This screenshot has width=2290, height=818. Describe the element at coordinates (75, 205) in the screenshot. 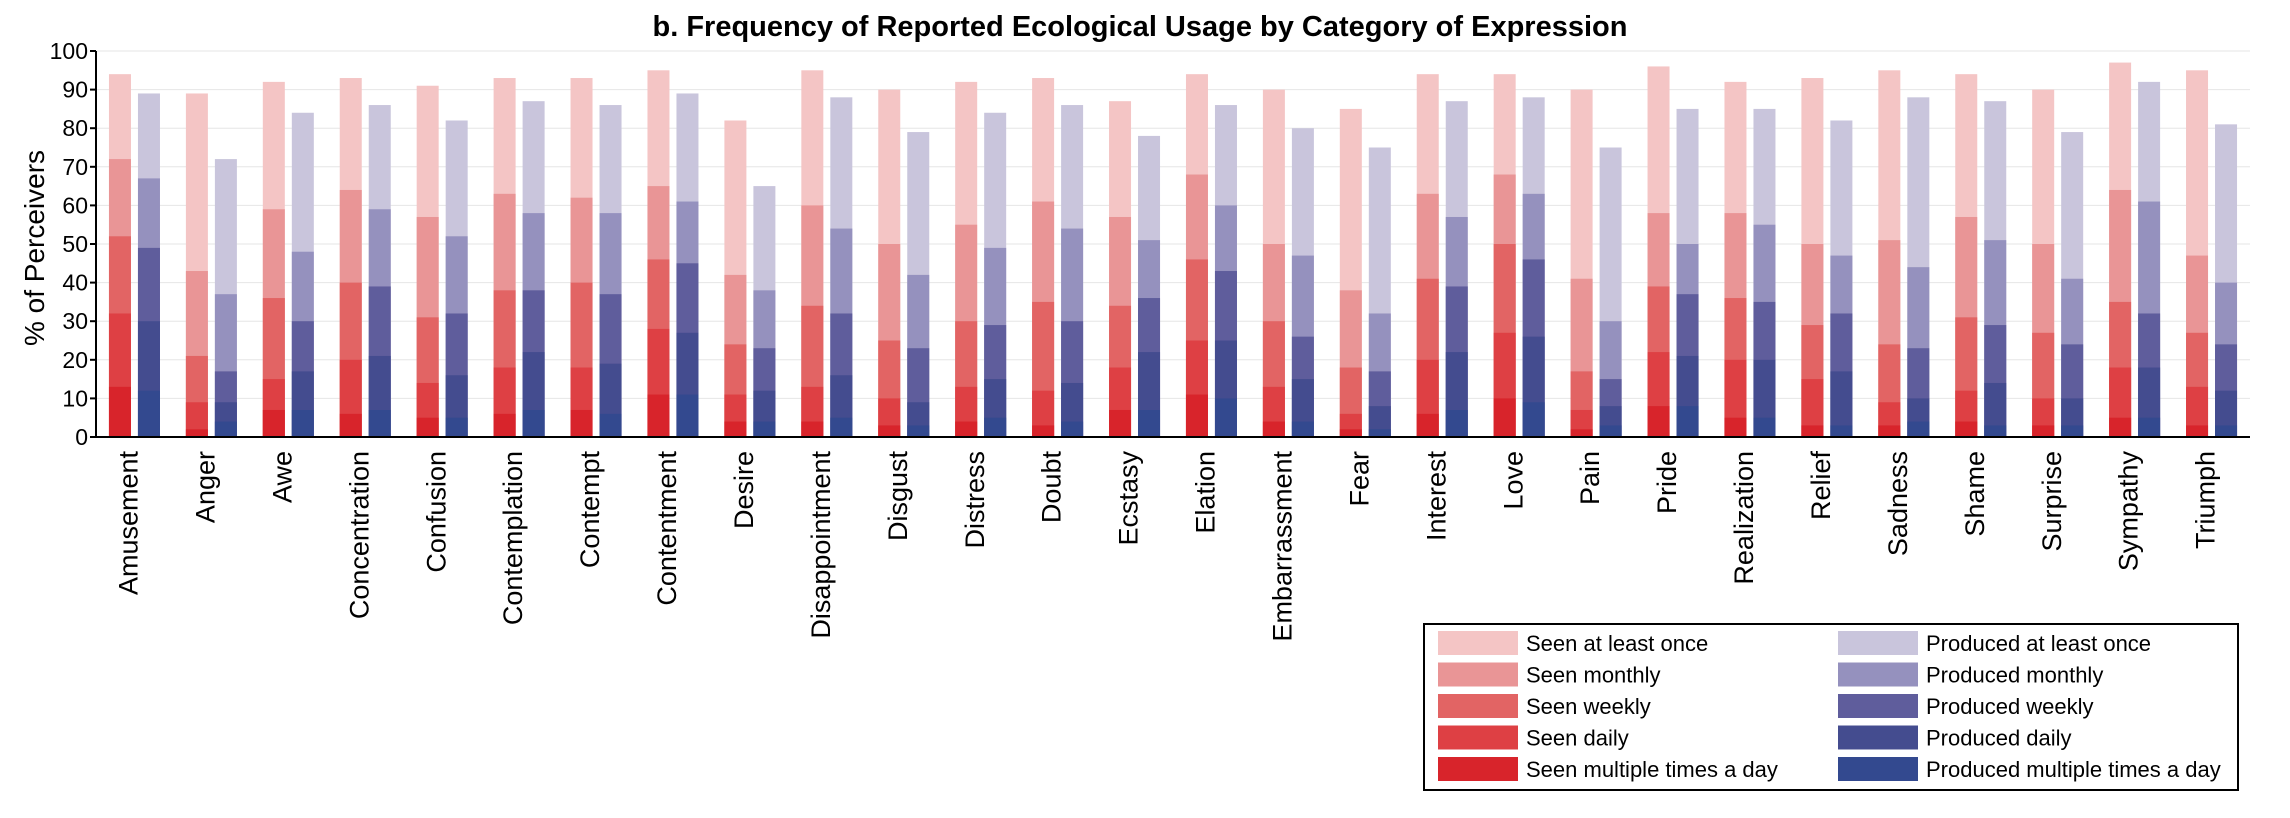

I see `y-tick-label: 60` at that location.